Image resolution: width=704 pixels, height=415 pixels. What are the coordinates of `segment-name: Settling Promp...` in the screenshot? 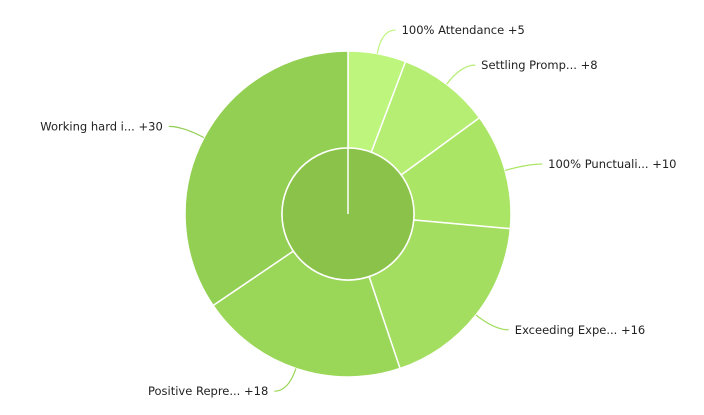 It's located at (529, 65).